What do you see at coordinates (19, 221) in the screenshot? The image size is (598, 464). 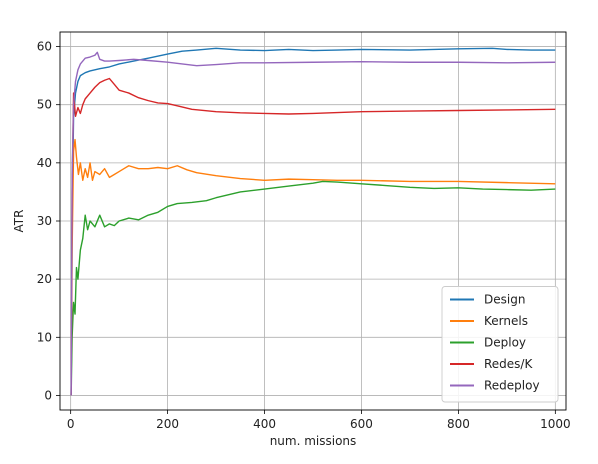 I see `y-axis-label: ATR` at bounding box center [19, 221].